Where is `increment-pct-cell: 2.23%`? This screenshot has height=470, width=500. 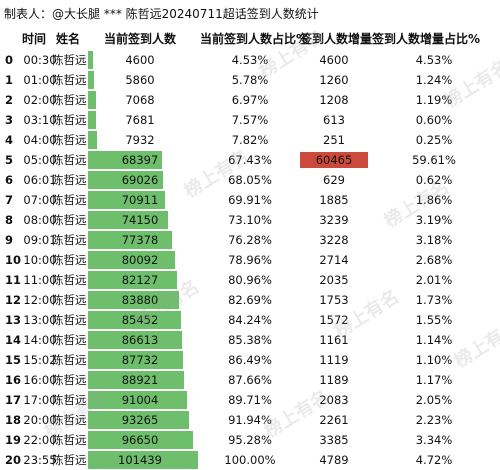
increment-pct-cell: 2.23% is located at coordinates (434, 420).